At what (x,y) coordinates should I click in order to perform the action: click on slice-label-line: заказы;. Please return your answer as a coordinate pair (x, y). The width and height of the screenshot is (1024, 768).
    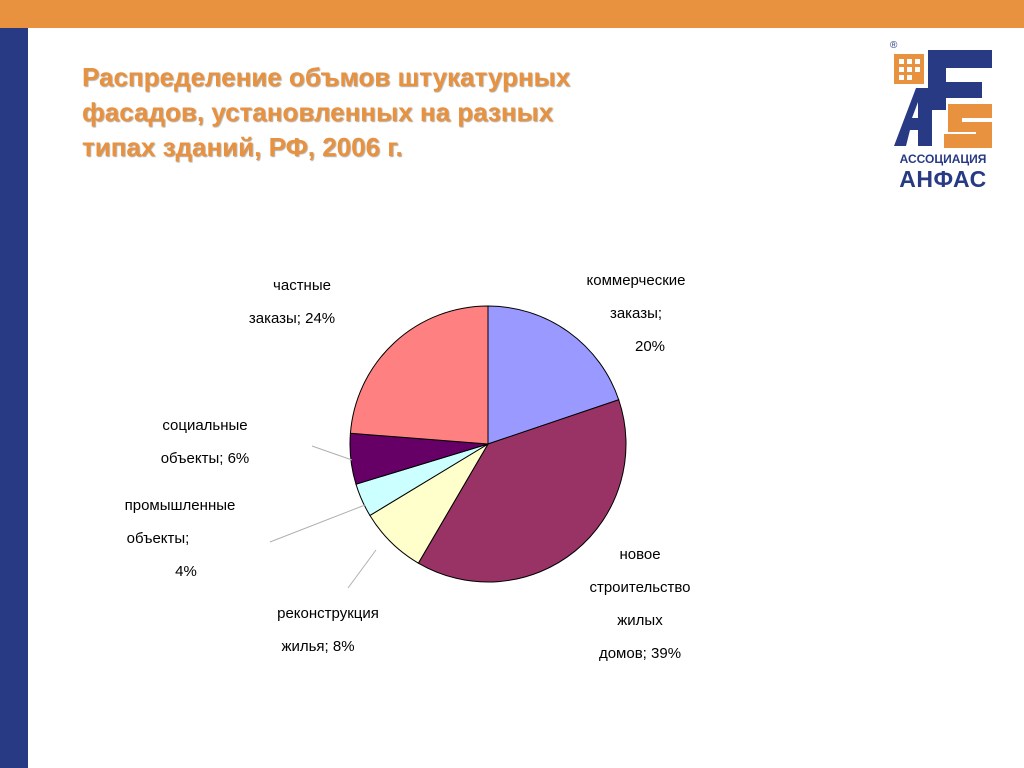
    Looking at the image, I should click on (636, 313).